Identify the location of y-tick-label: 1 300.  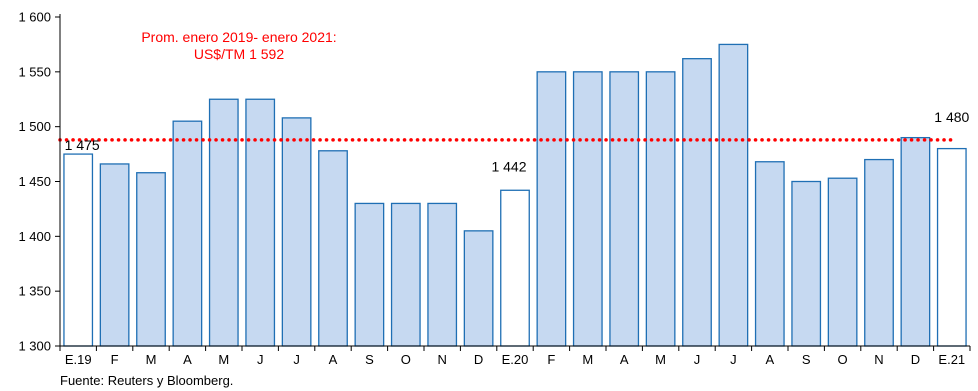
(34, 346).